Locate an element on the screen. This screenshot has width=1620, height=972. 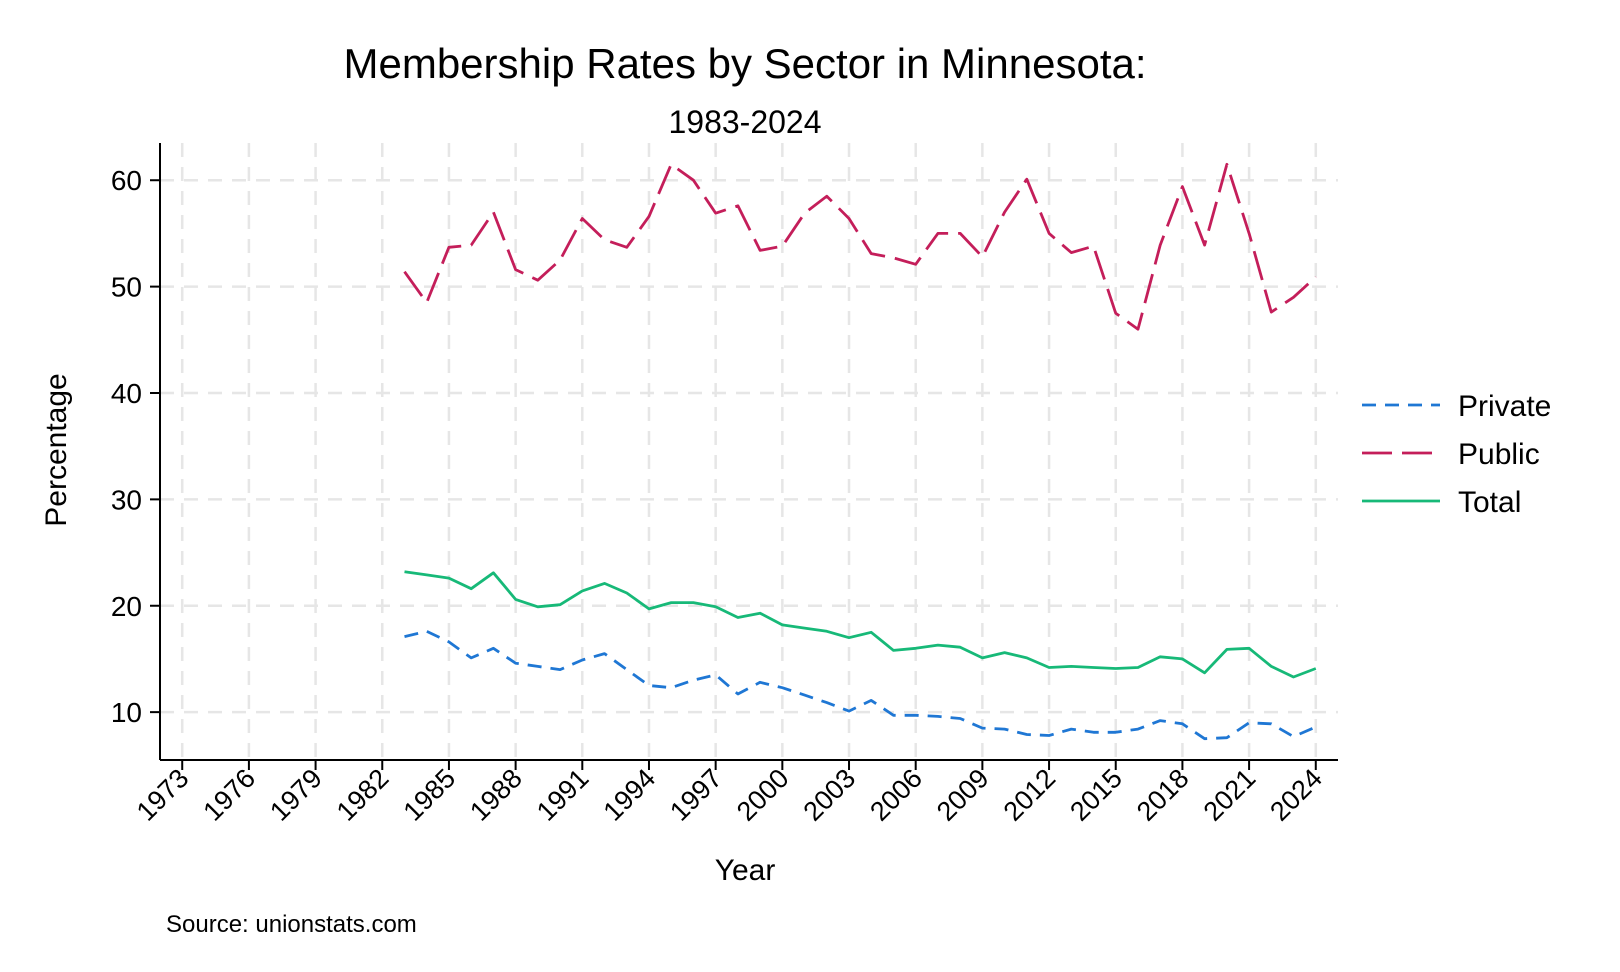
y-axis-label: Percentage is located at coordinates (56, 449).